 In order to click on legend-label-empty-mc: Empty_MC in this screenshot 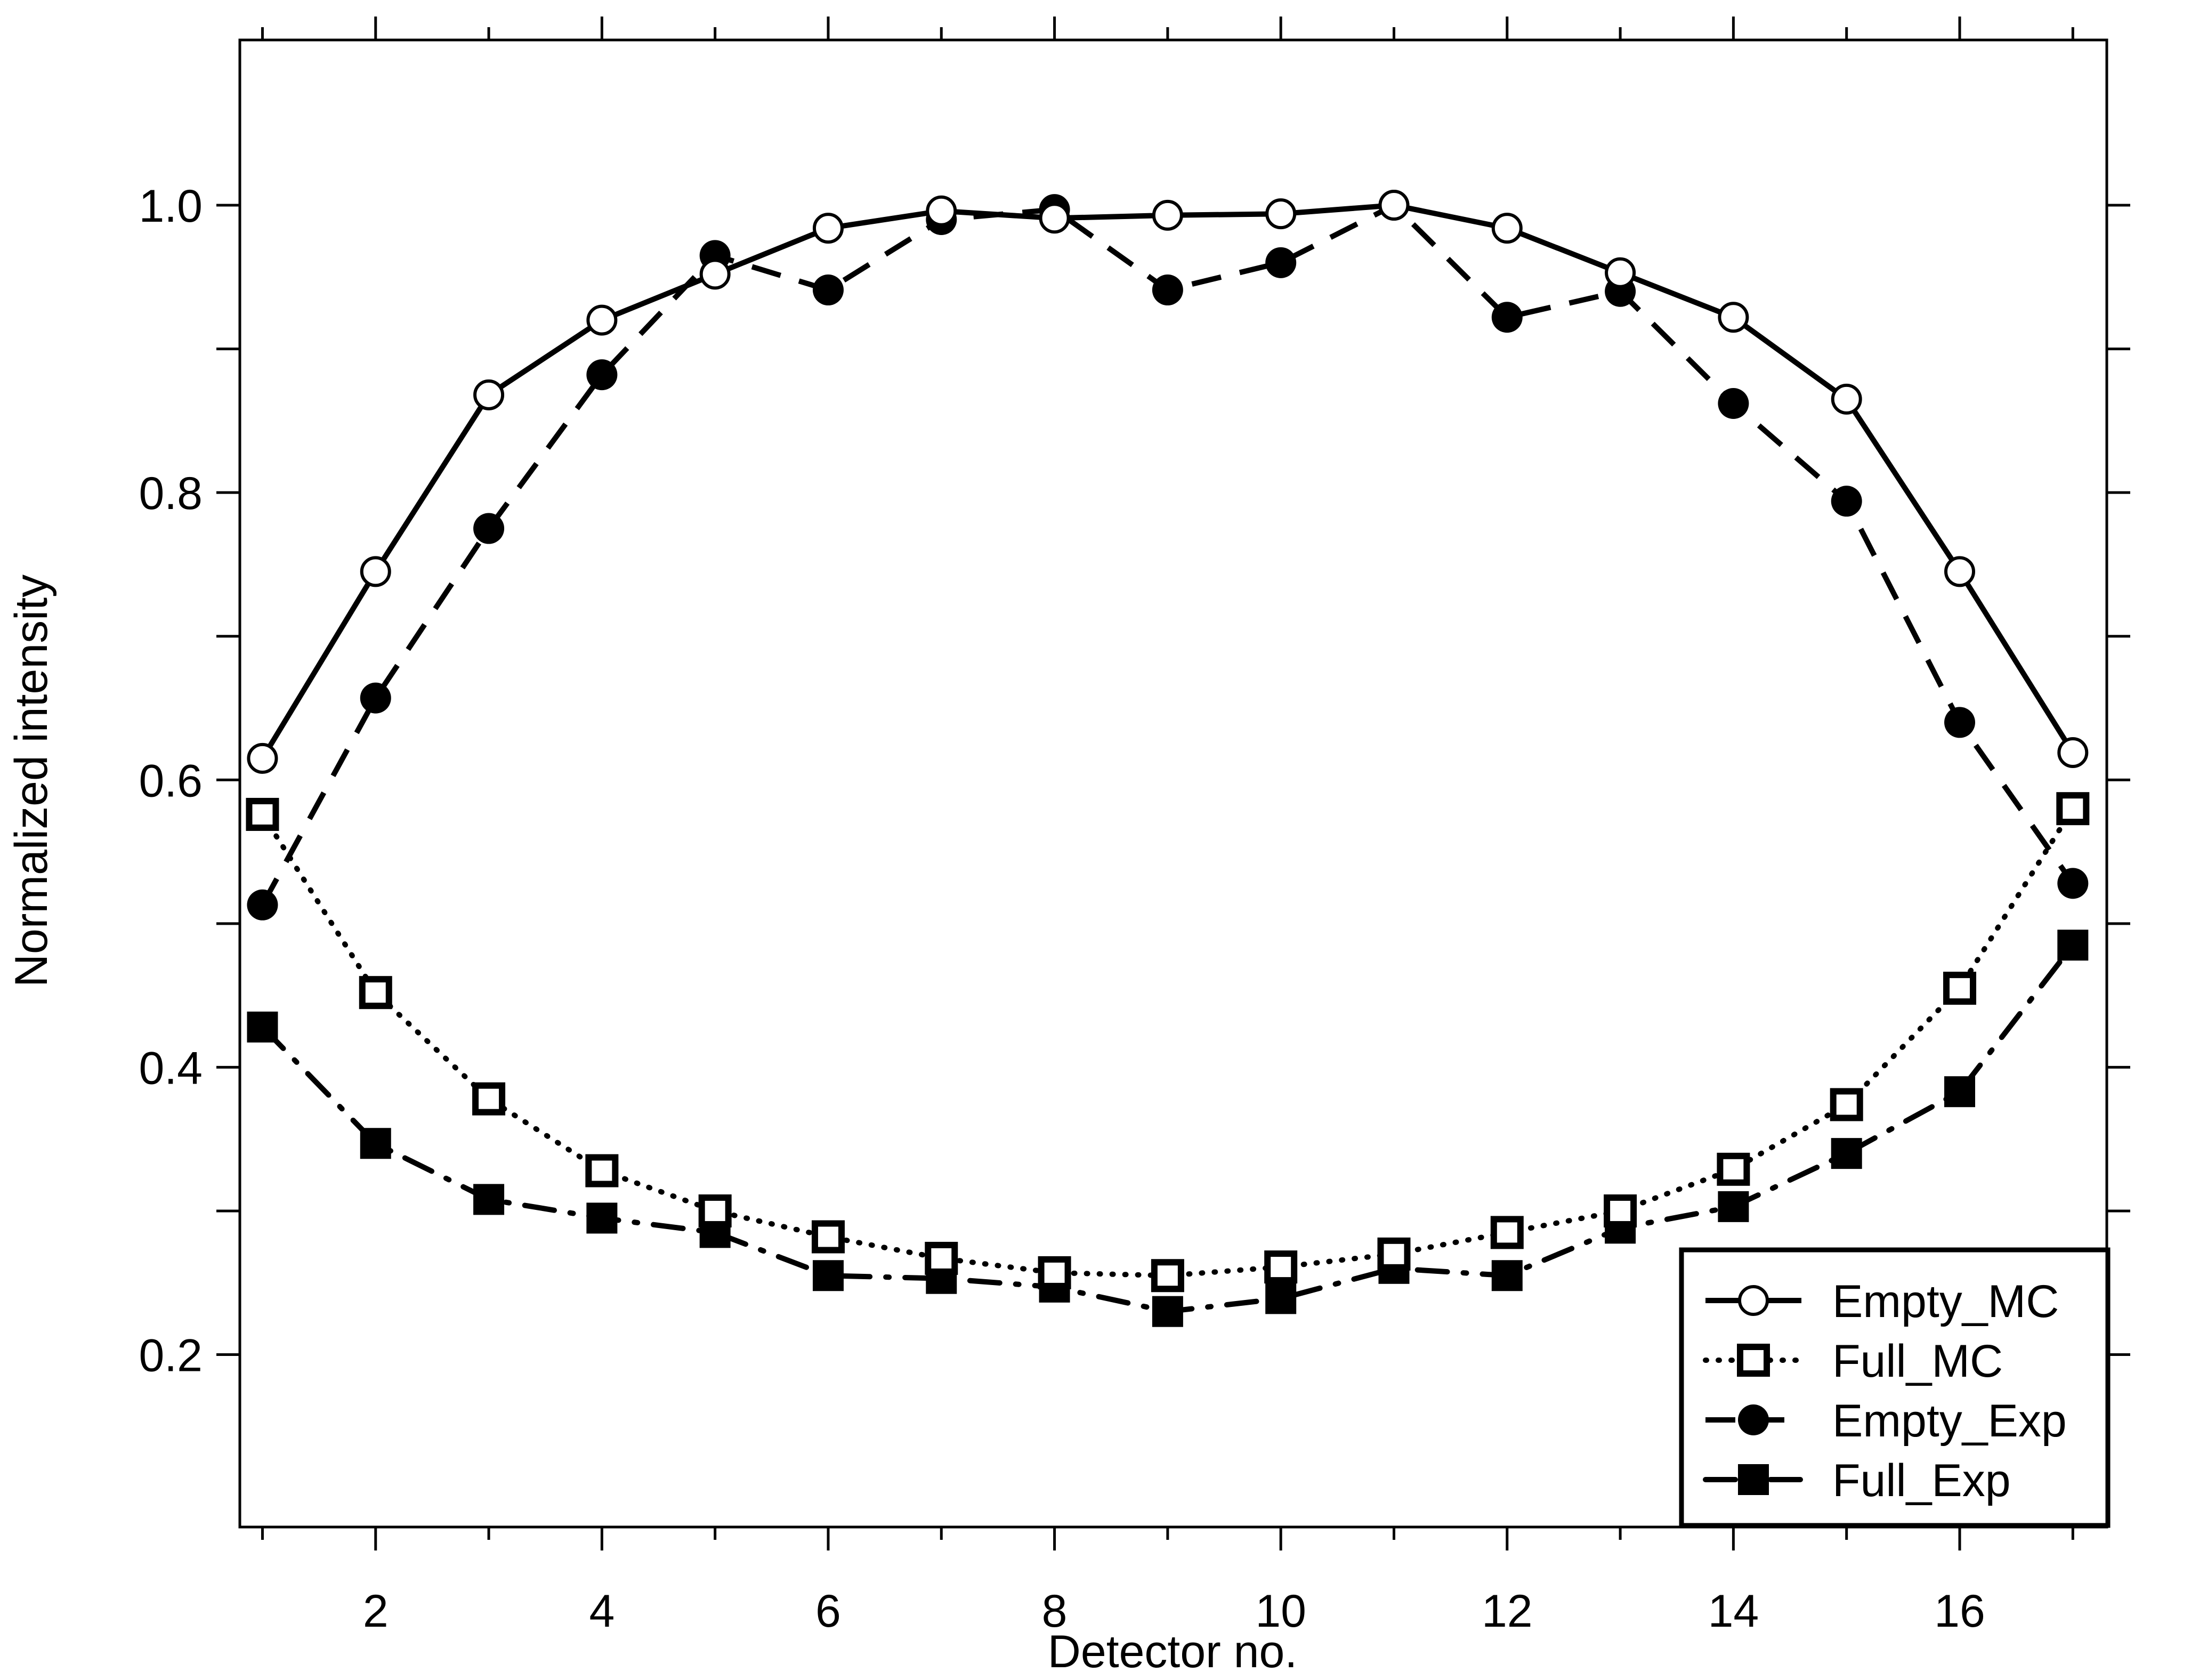, I will do `click(1946, 1302)`.